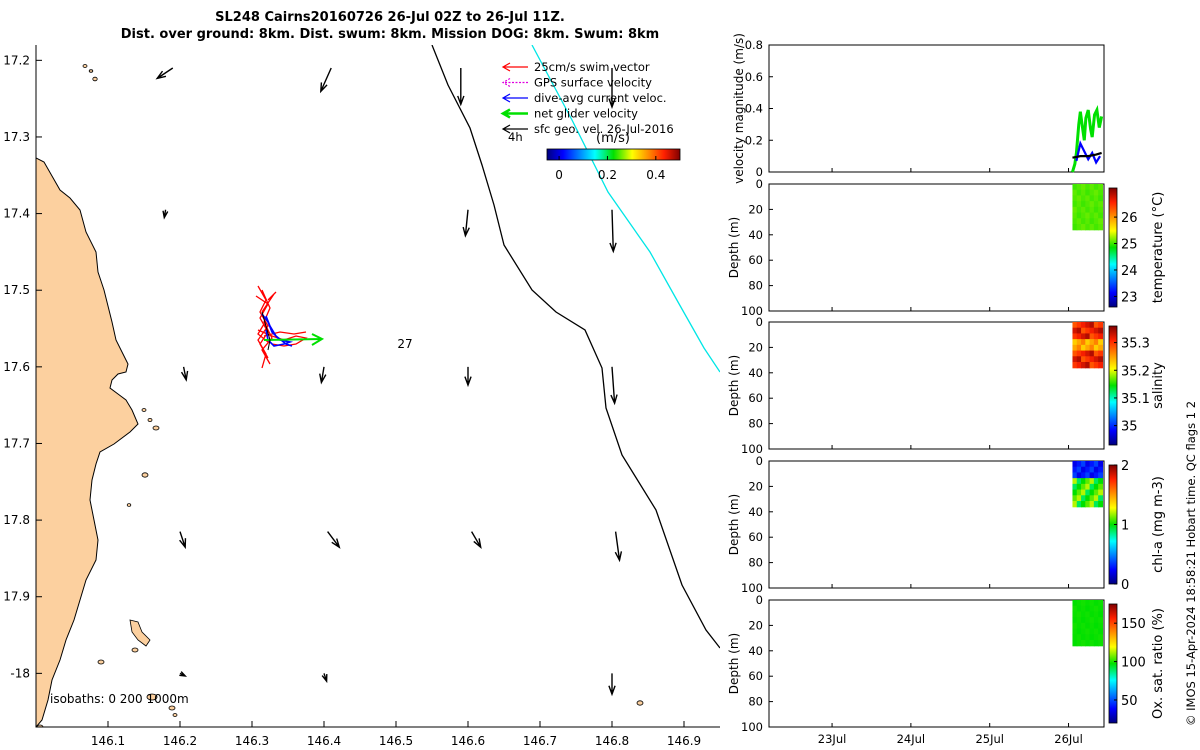  Describe the element at coordinates (22, 366) in the screenshot. I see `map-y-ticks: 17.2 17.3 17.4 17.5 17.6 17.7 17.8 17.9 -18` at that location.